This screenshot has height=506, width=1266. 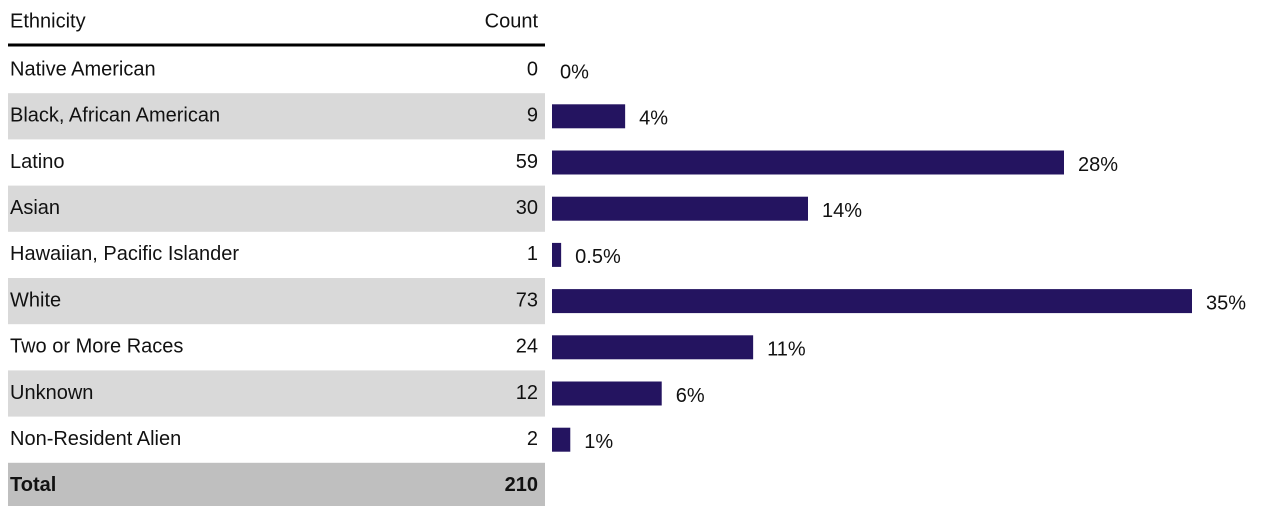 I want to click on row-count: 59, so click(x=527, y=162).